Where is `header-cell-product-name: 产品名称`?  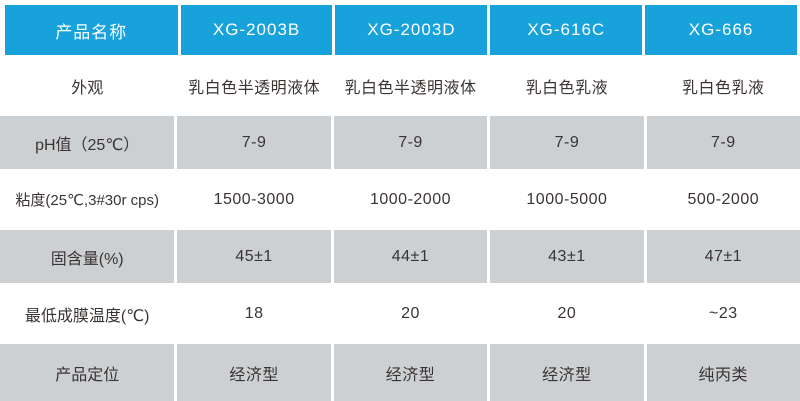 header-cell-product-name: 产品名称 is located at coordinates (91, 30).